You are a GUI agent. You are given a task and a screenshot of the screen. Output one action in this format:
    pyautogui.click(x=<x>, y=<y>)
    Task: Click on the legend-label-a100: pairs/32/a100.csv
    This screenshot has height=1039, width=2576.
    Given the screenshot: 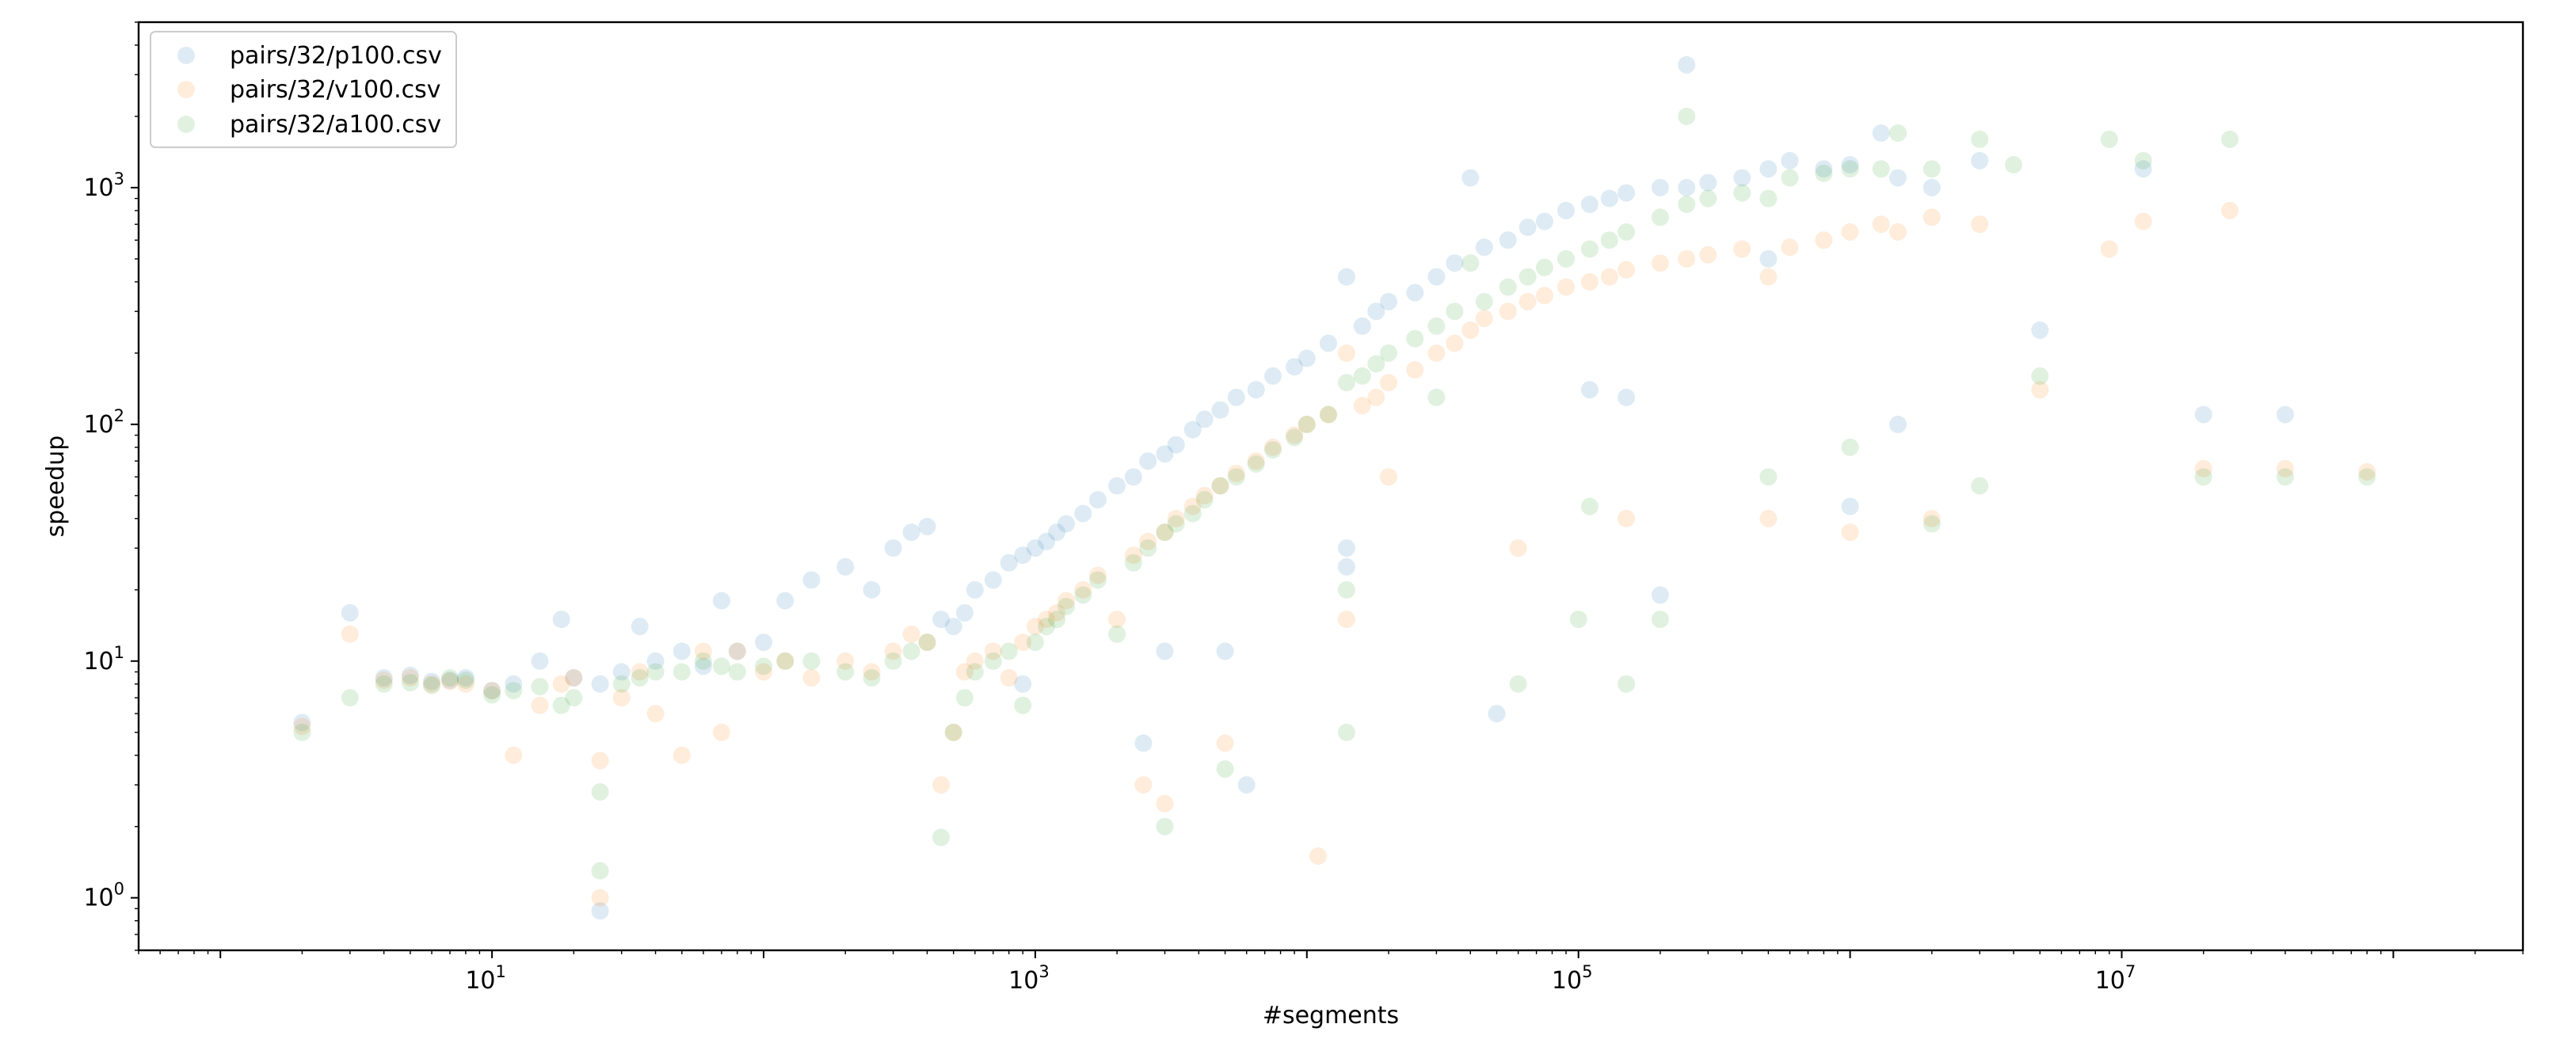 What is the action you would take?
    pyautogui.click(x=336, y=125)
    